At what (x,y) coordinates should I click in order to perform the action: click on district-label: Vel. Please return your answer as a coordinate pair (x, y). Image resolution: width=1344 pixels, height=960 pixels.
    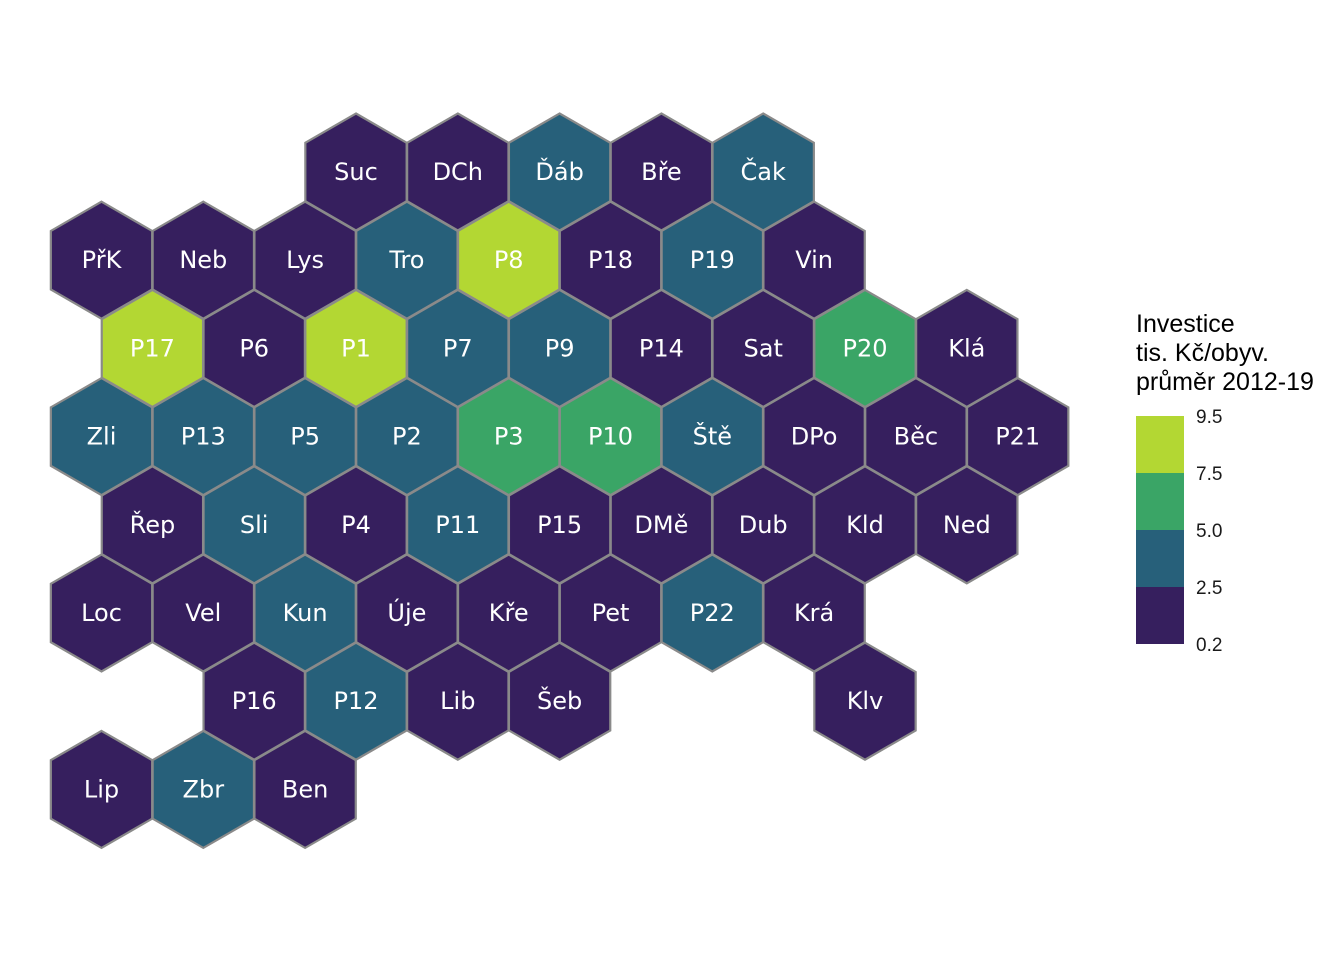
    Looking at the image, I should click on (203, 613).